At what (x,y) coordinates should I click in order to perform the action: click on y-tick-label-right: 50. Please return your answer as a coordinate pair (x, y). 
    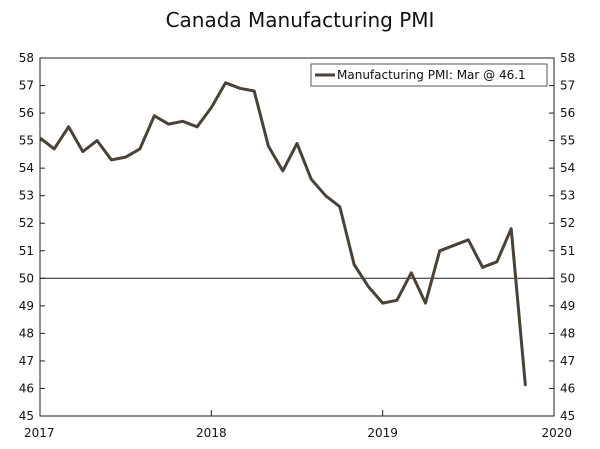
    Looking at the image, I should click on (567, 278).